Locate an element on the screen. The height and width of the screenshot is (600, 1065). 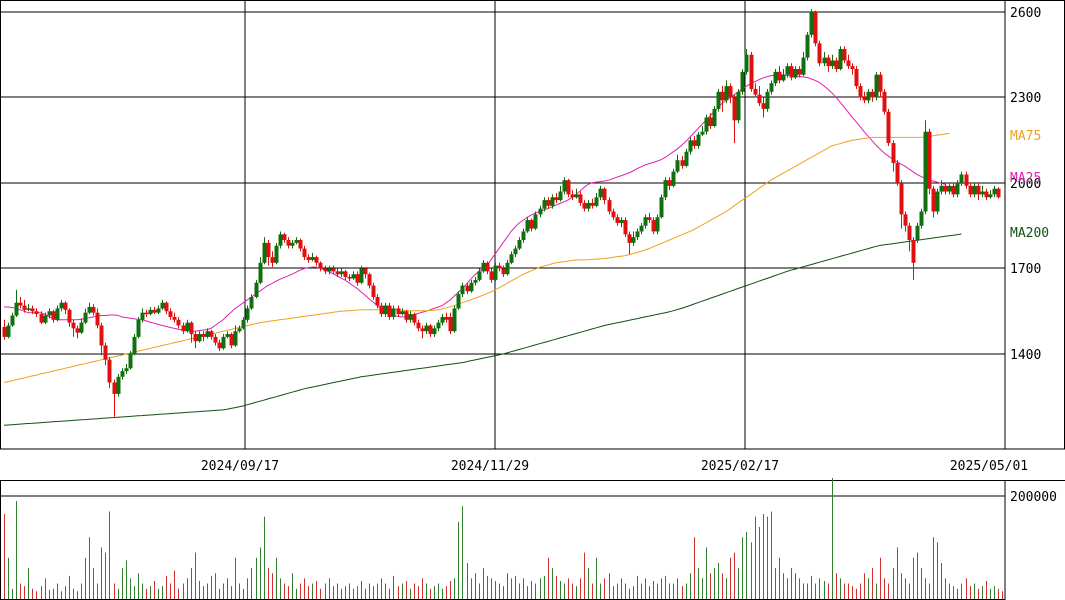
price-tick-1700: 1700 is located at coordinates (1025, 269).